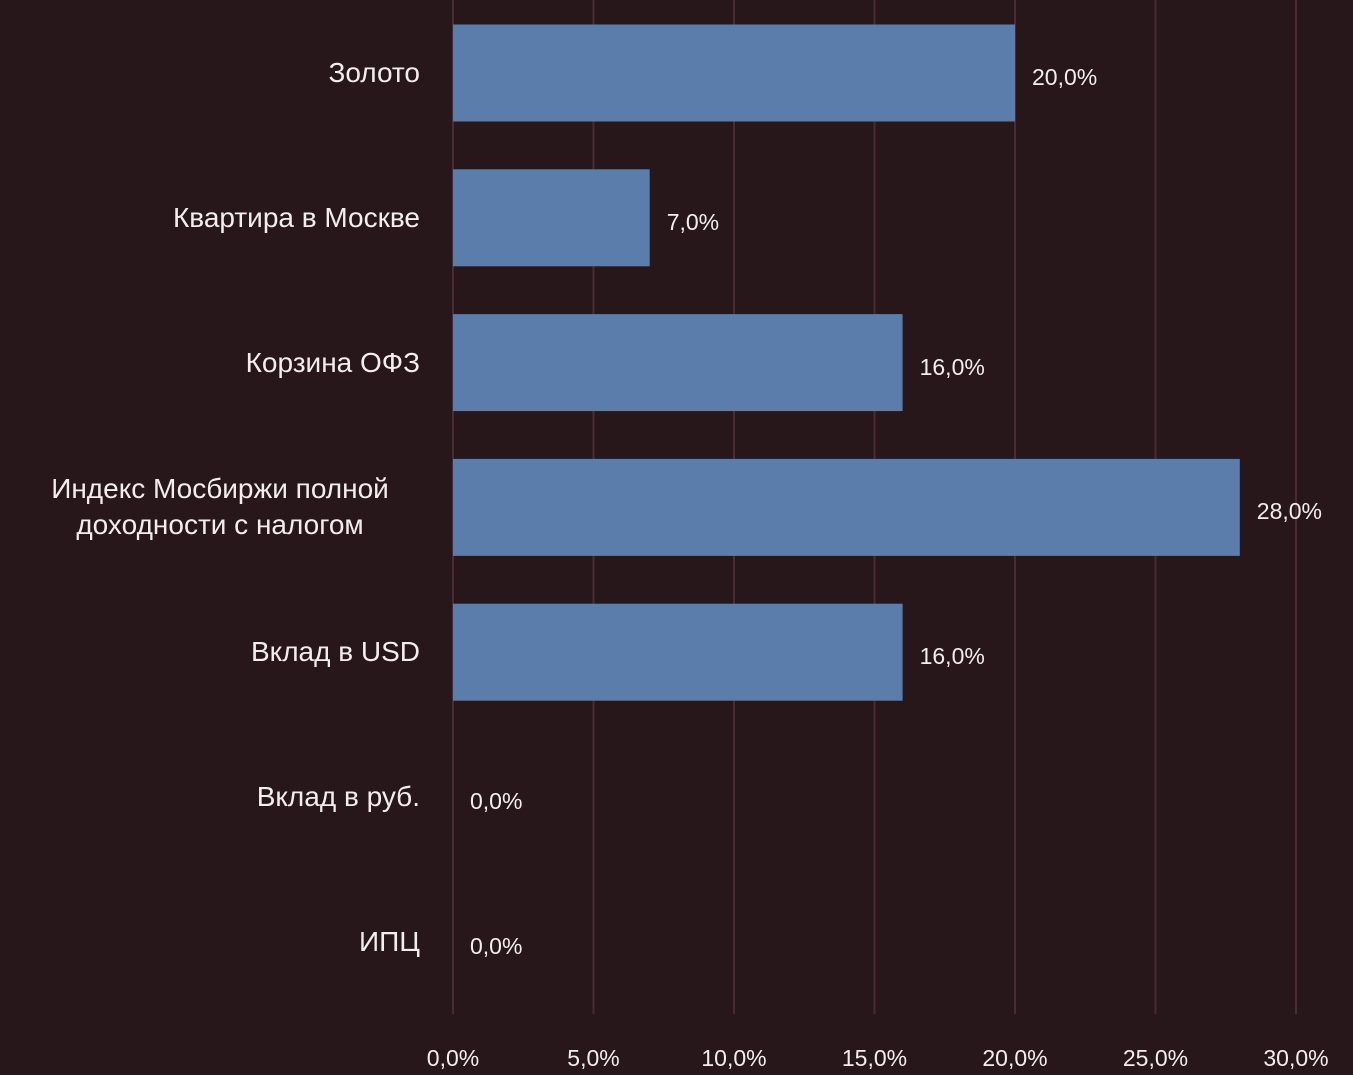 The image size is (1353, 1075). Describe the element at coordinates (874, 1058) in the screenshot. I see `x-tick-label: 15,0%` at that location.